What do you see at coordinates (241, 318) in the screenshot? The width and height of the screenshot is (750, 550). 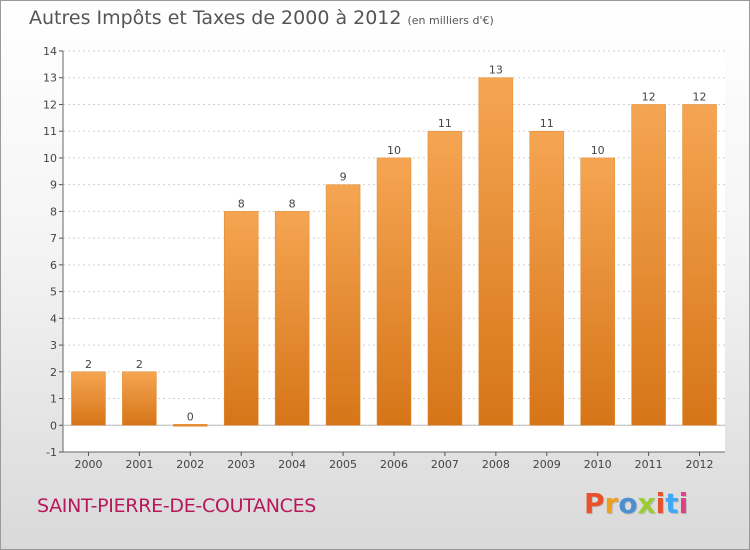 I see `bar-2003` at bounding box center [241, 318].